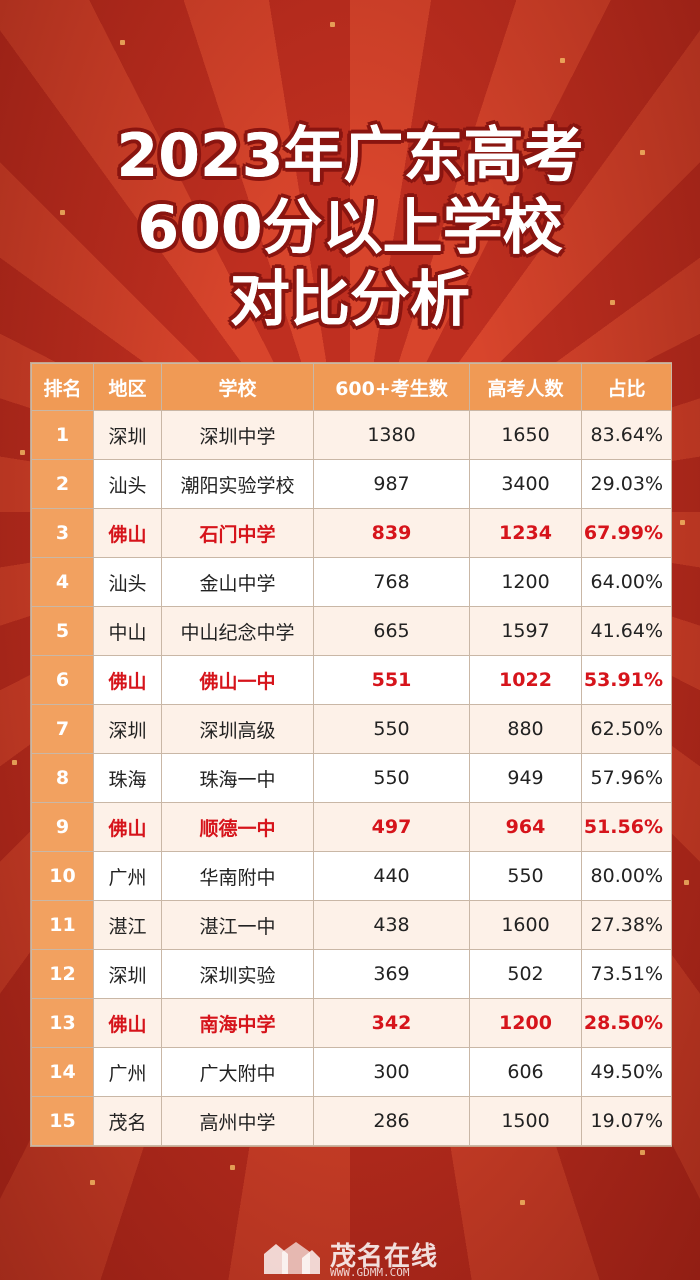 This screenshot has height=1280, width=700. Describe the element at coordinates (351, 387) in the screenshot. I see `table-header-row: 排名 地区 学校 600+考生数 高考人数 占比` at that location.